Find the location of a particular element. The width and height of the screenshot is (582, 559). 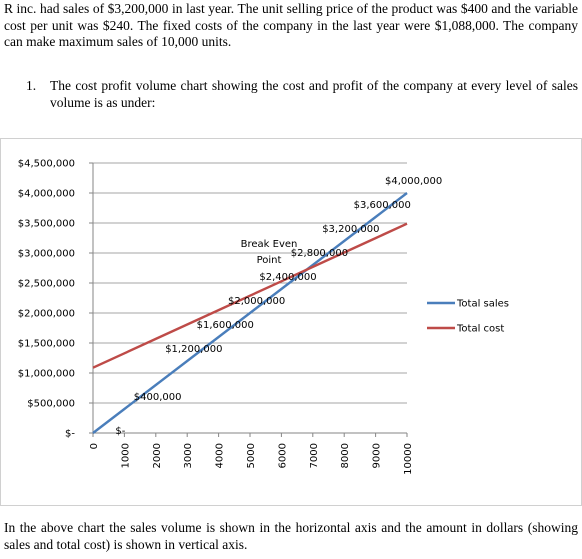

y-tick-label: $500,000 is located at coordinates (51, 404).